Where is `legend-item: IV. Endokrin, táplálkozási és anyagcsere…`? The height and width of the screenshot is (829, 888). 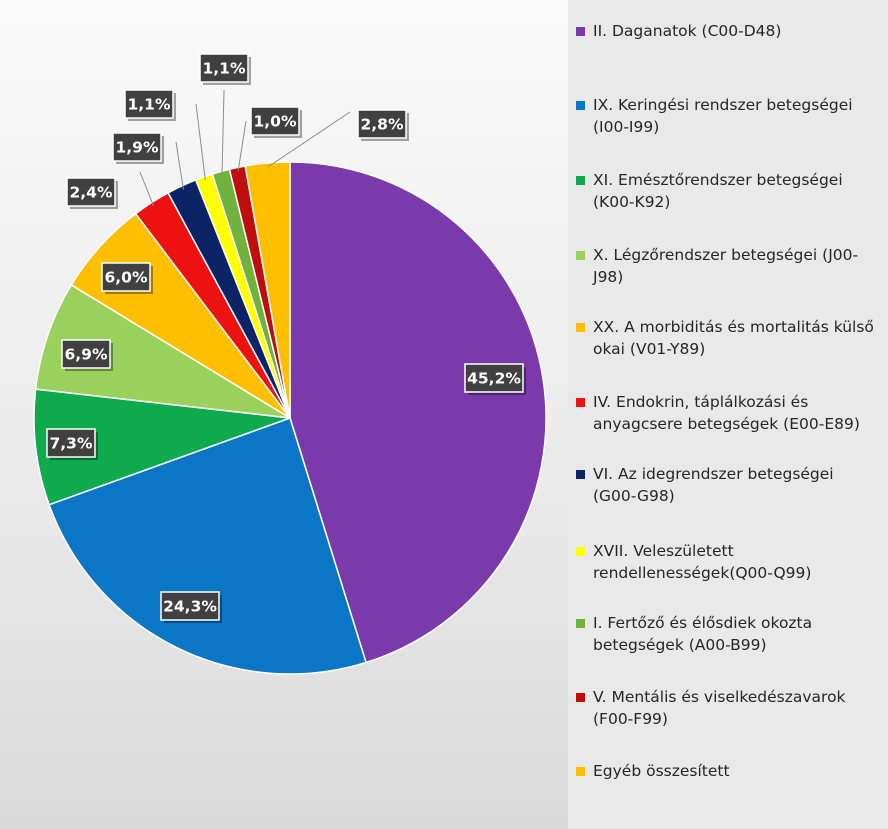 legend-item: IV. Endokrin, táplálkozási és anyagcsere… is located at coordinates (726, 413).